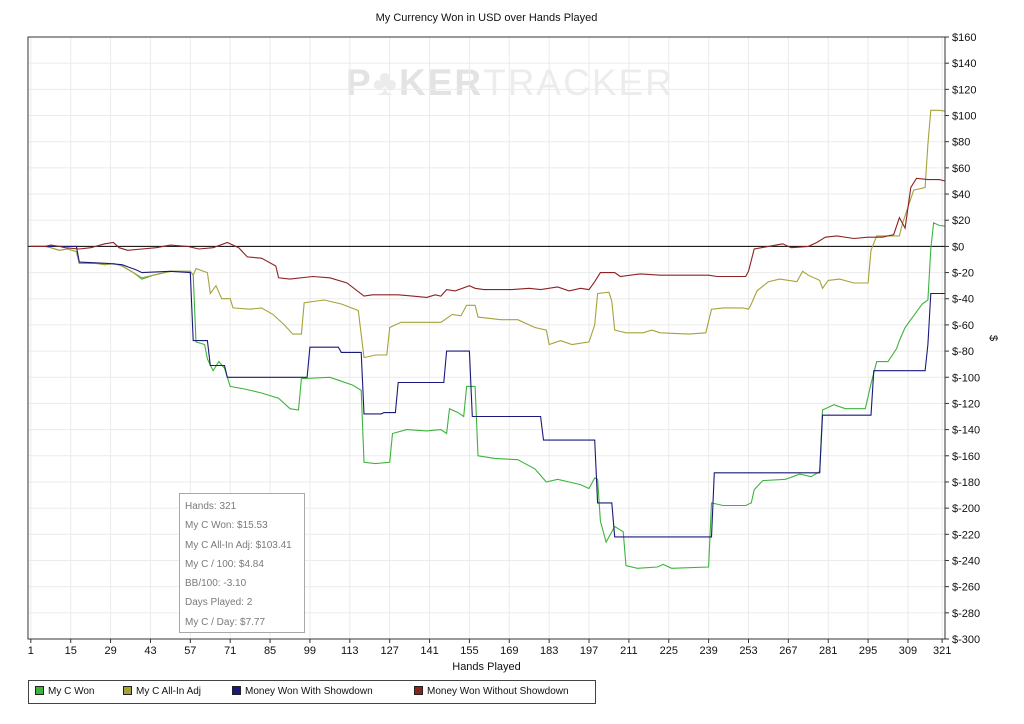 Image resolution: width=1024 pixels, height=724 pixels. What do you see at coordinates (169, 691) in the screenshot?
I see `legend-label: My C All-In Adj` at bounding box center [169, 691].